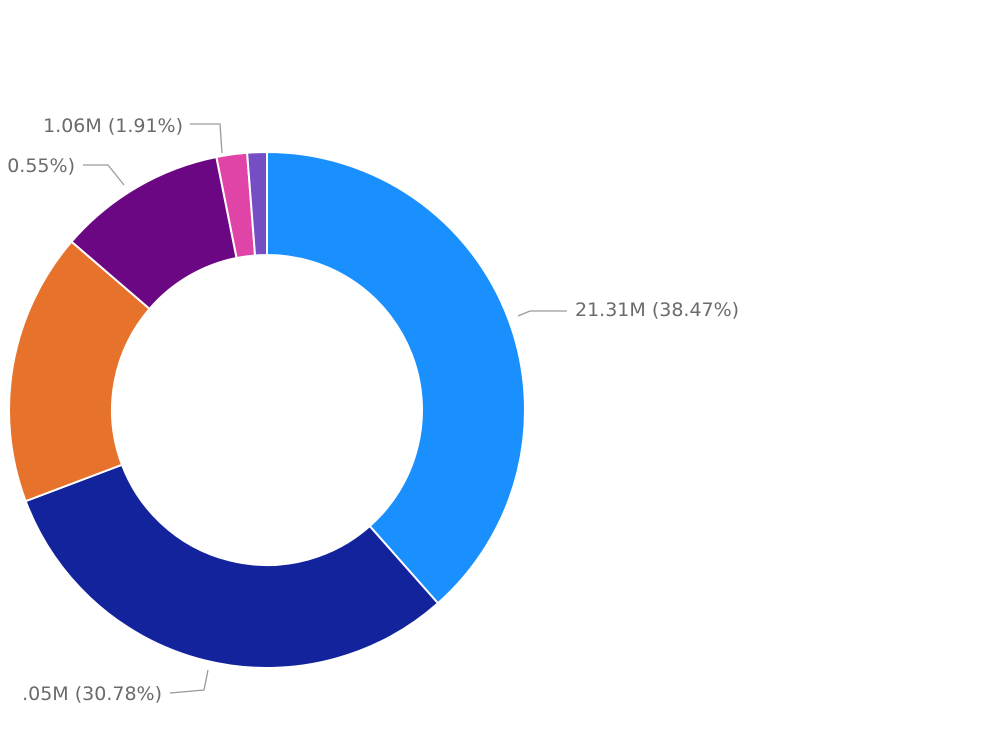  Describe the element at coordinates (92, 694) in the screenshot. I see `data-label-1: .05M (30.78%)` at that location.